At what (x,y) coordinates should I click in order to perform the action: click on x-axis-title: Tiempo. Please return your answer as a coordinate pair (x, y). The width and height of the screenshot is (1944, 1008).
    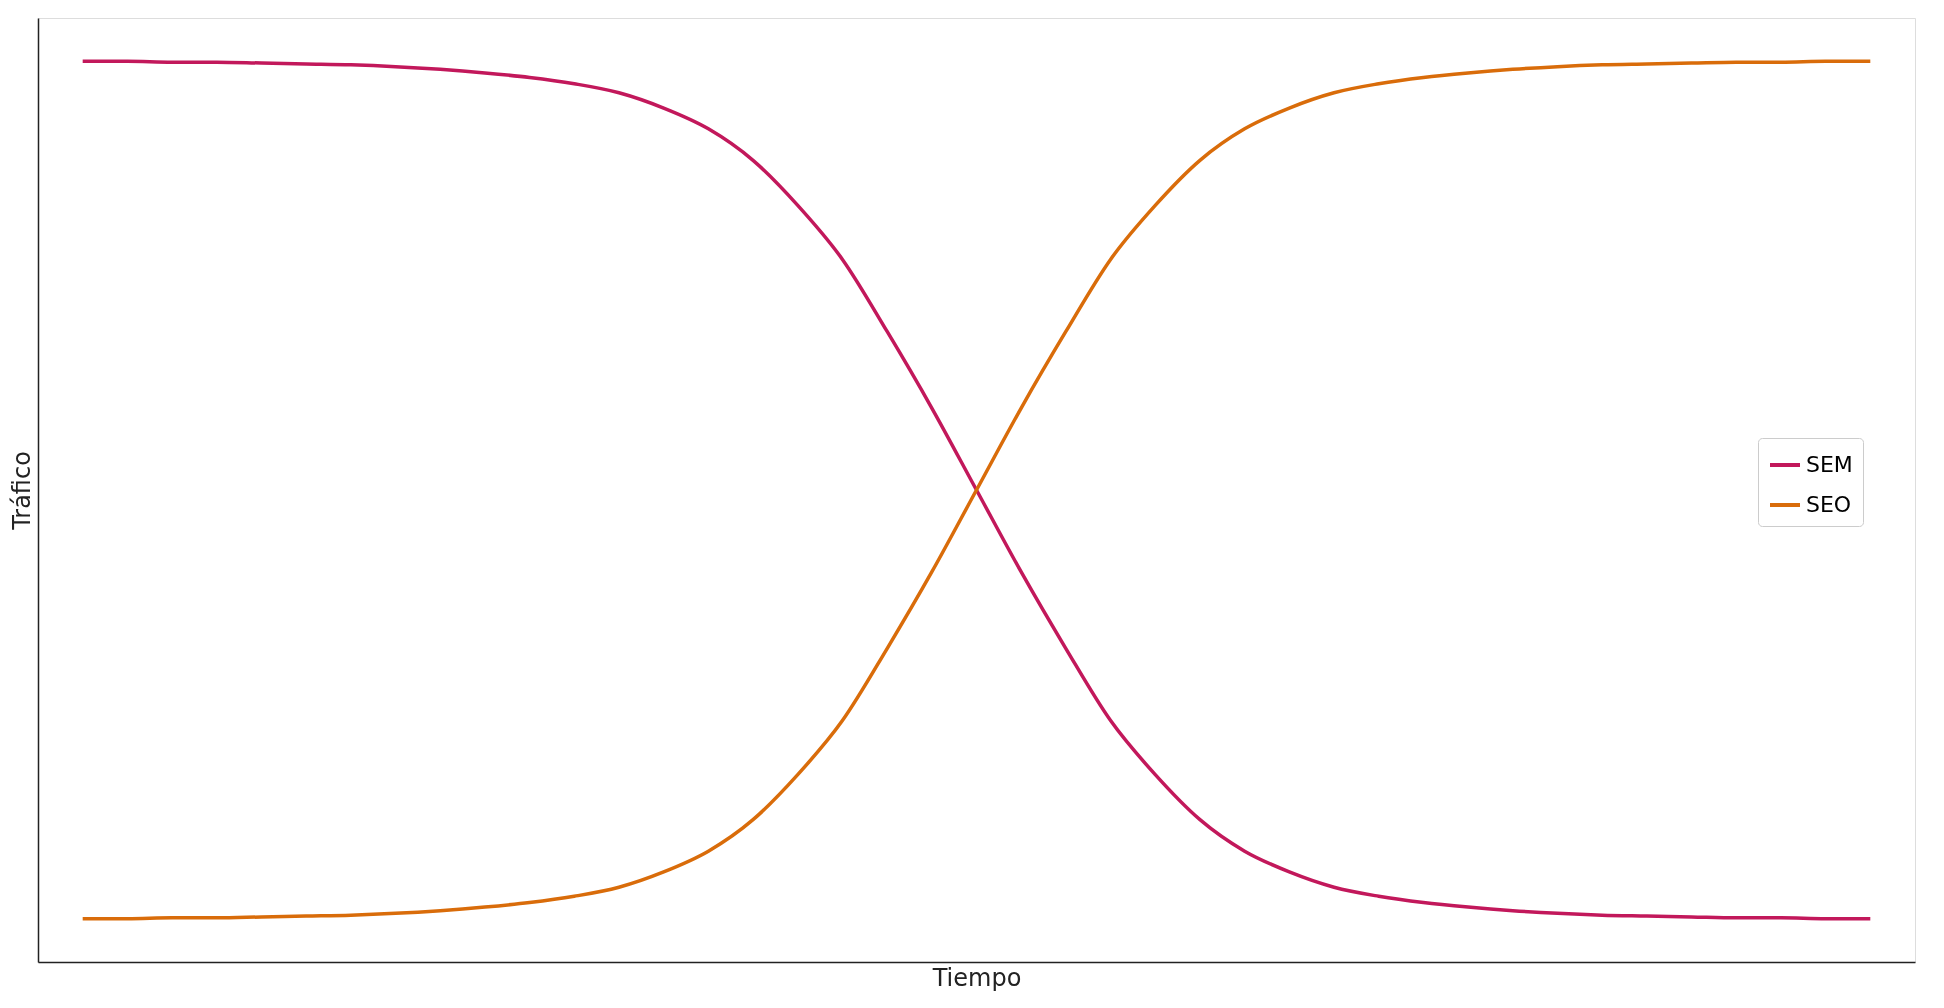
    Looking at the image, I should click on (976, 977).